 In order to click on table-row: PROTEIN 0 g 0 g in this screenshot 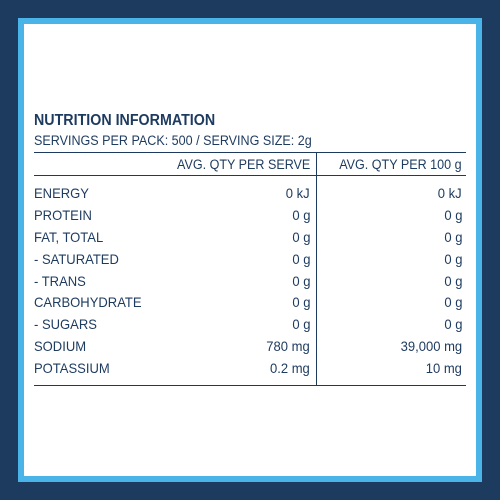, I will do `click(250, 214)`.